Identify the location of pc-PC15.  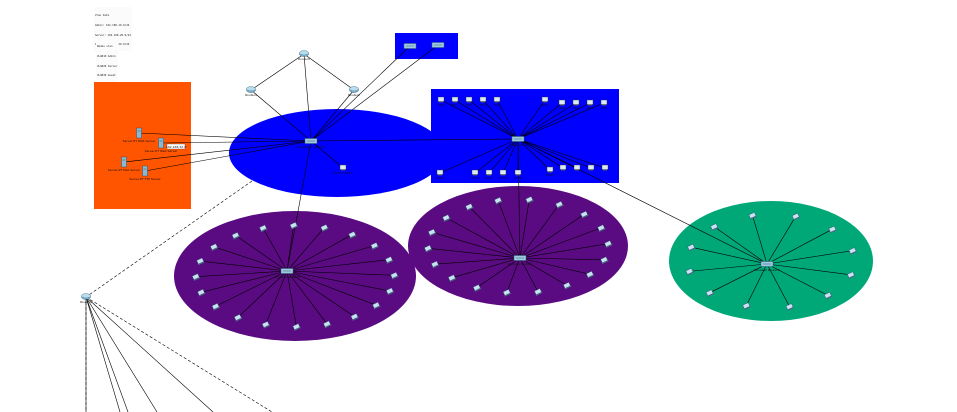
(550, 169).